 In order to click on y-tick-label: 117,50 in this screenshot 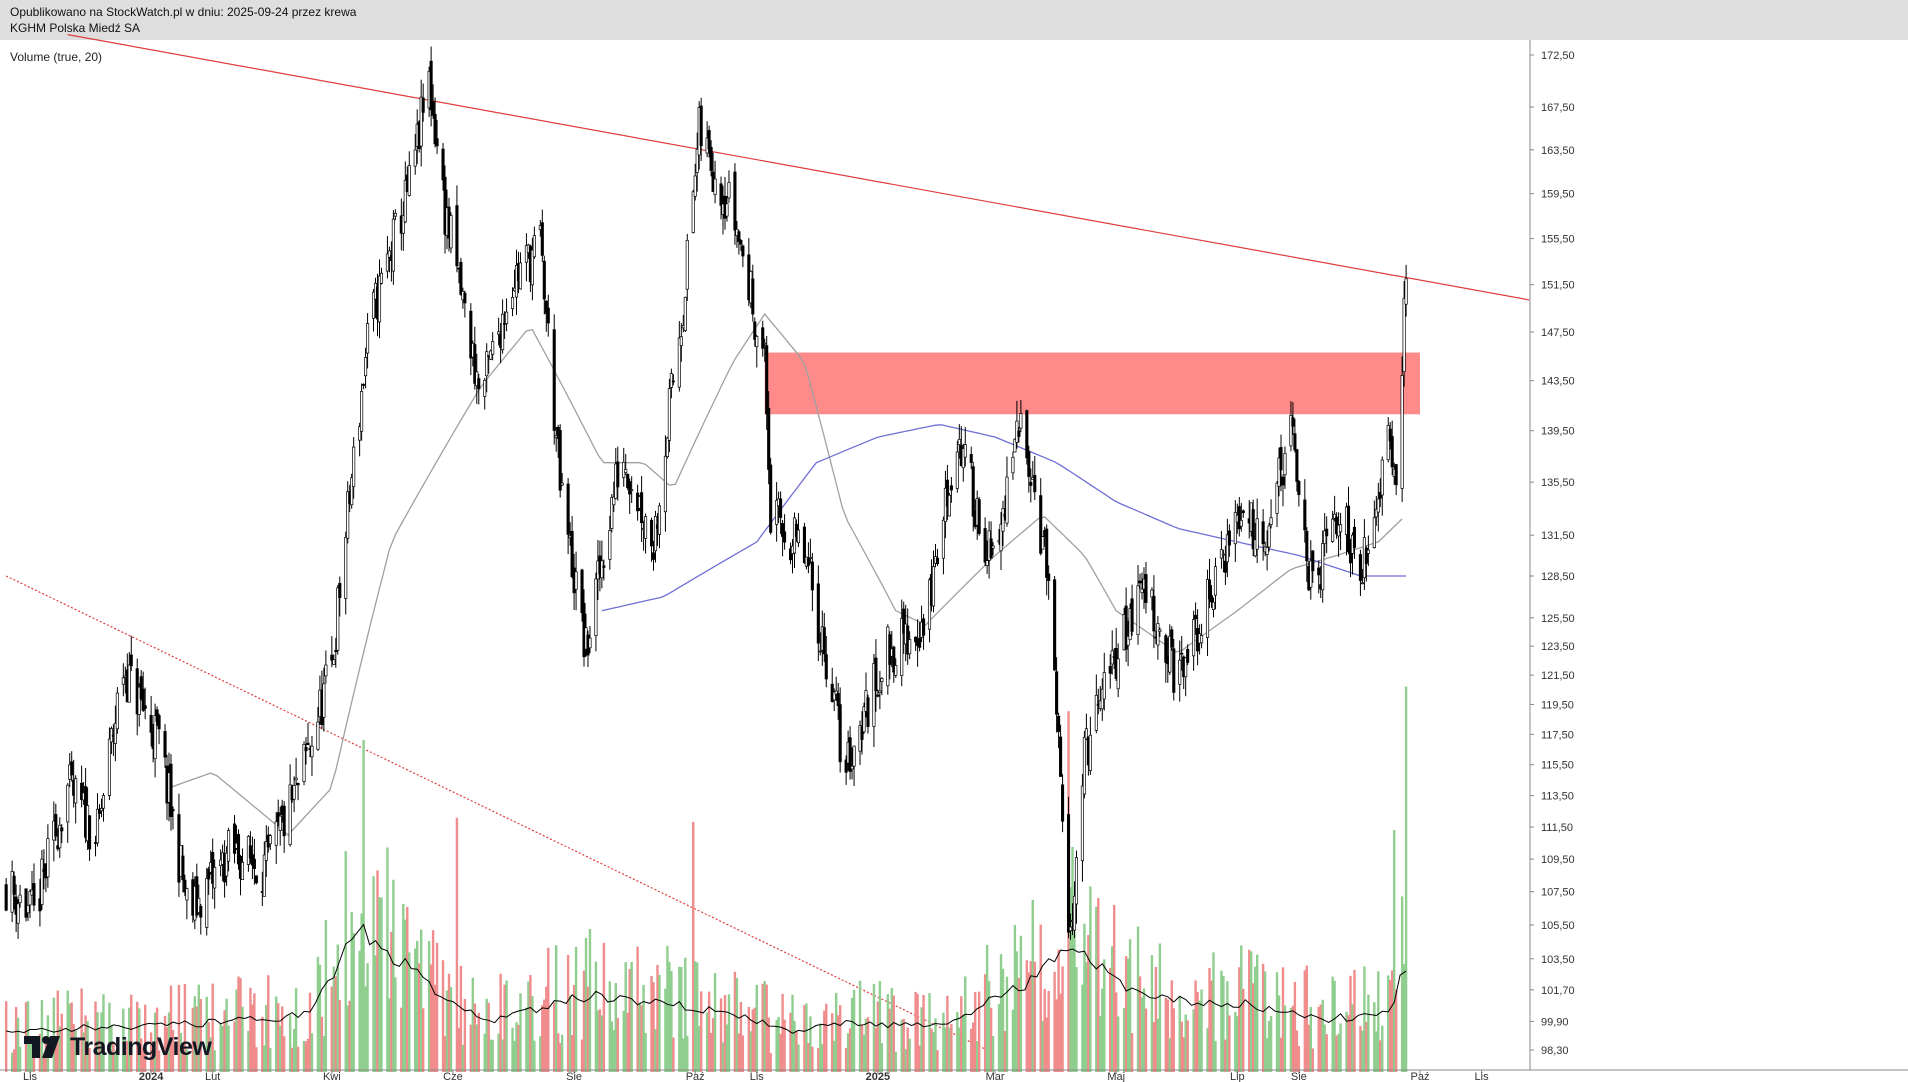, I will do `click(1557, 735)`.